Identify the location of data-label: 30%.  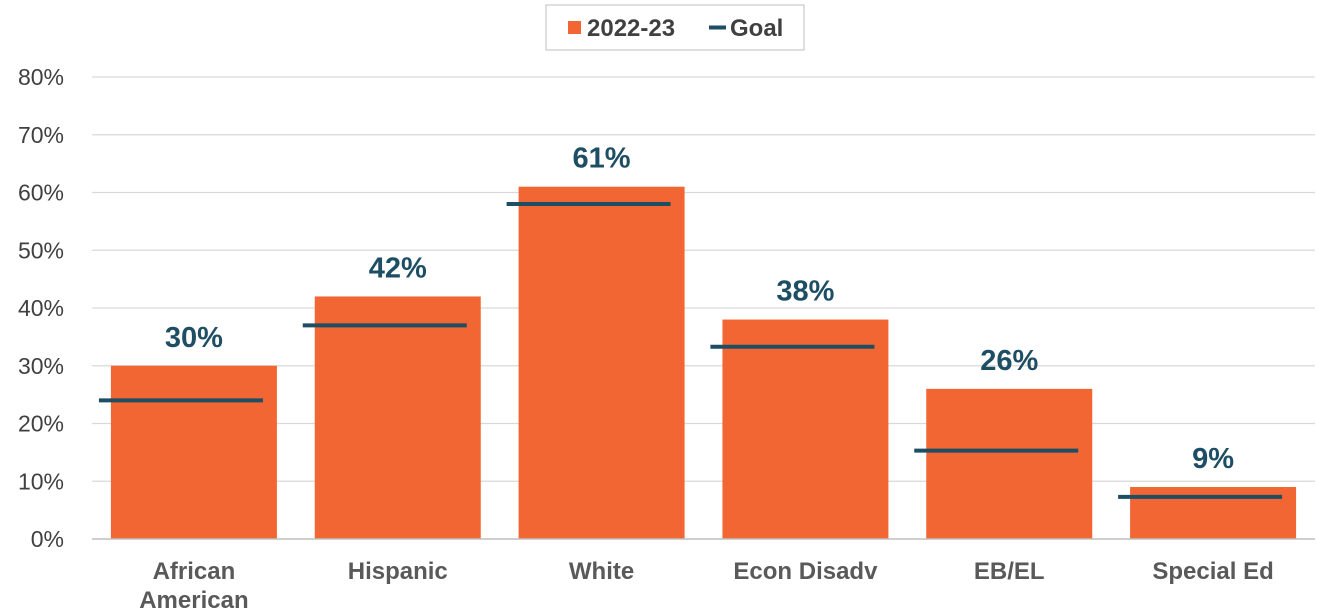
(194, 338).